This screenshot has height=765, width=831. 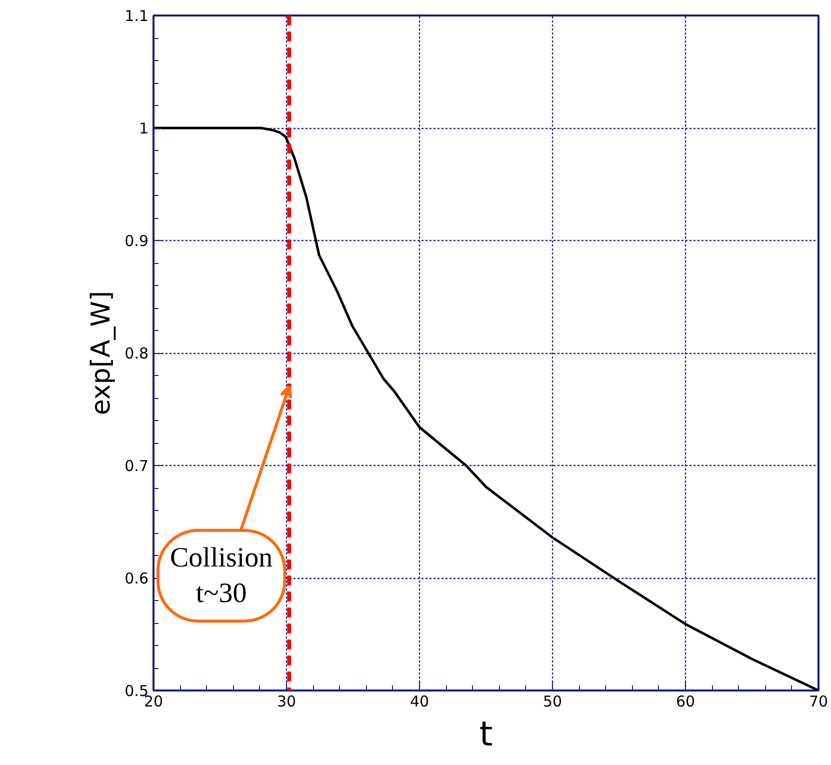 I want to click on y-tick-label: 0.7, so click(x=136, y=466).